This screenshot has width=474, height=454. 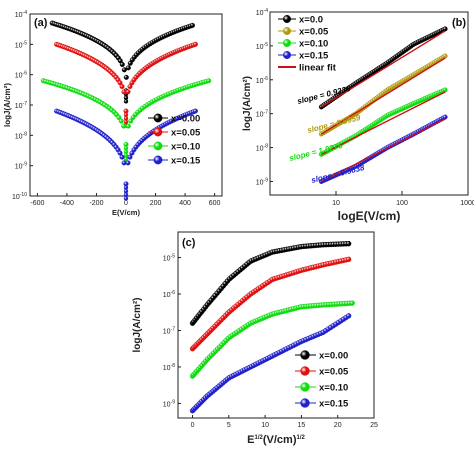 I want to click on x-tick-label: 25, so click(x=374, y=425).